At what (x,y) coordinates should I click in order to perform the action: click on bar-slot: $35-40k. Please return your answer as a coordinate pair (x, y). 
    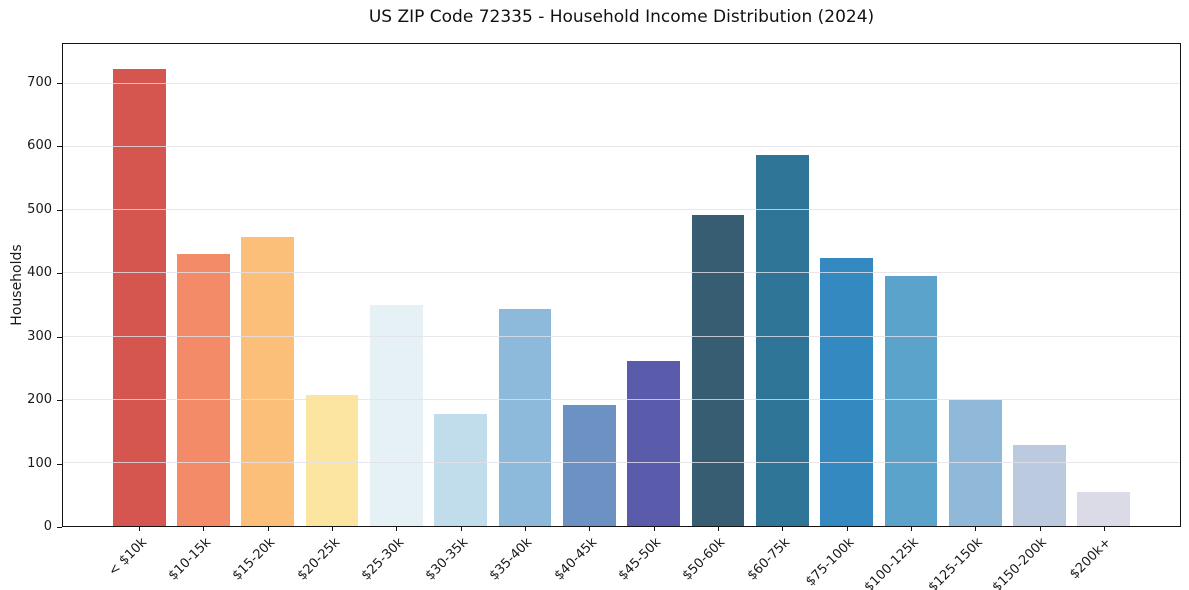
    Looking at the image, I should click on (522, 313).